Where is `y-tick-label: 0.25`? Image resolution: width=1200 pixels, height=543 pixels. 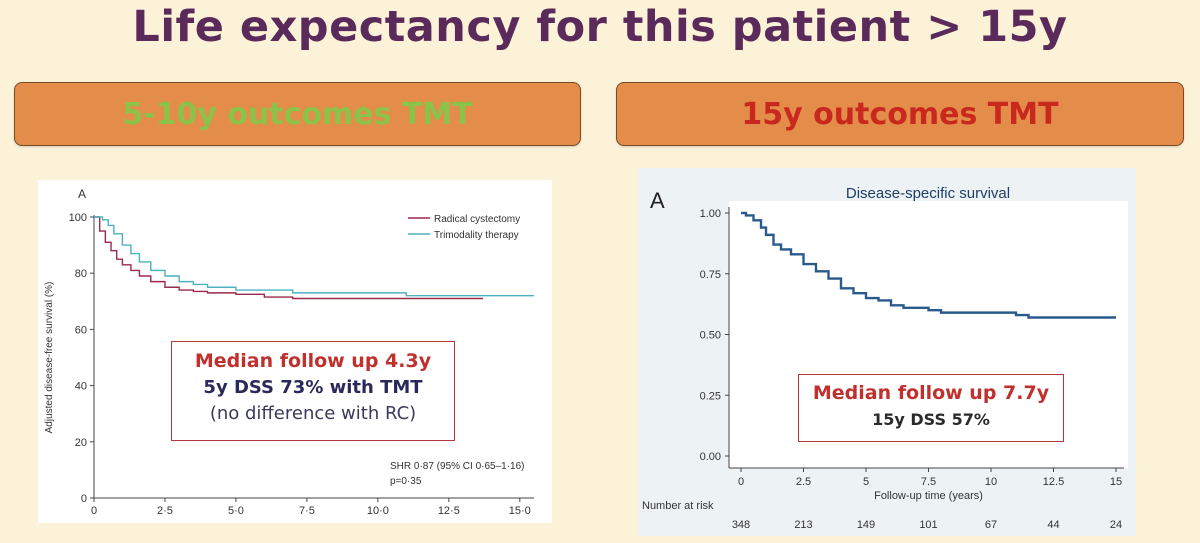 y-tick-label: 0.25 is located at coordinates (710, 396).